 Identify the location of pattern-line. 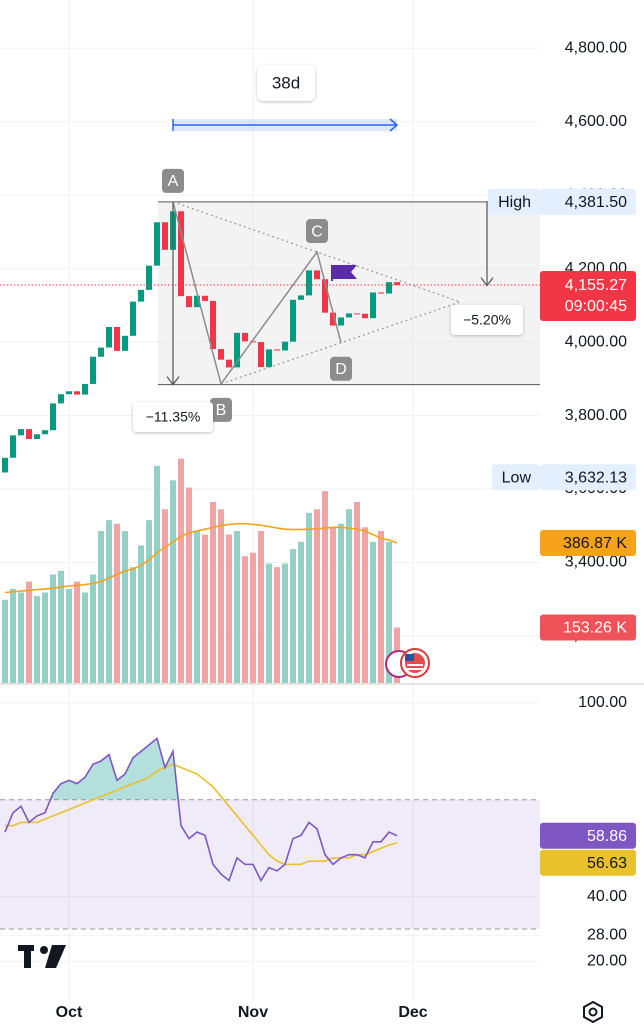
(257, 293).